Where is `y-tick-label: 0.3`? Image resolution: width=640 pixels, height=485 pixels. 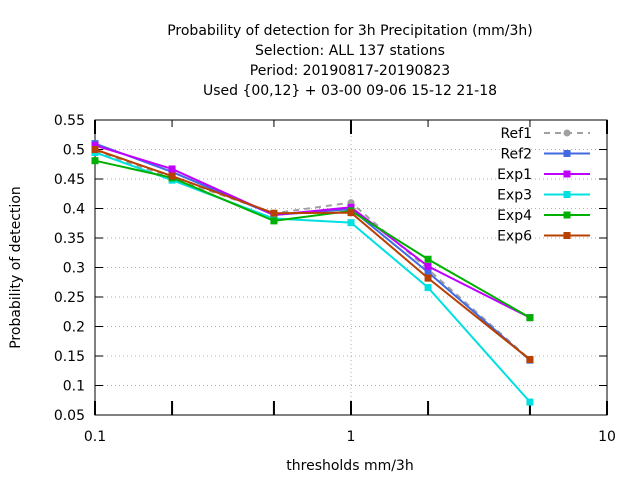
y-tick-label: 0.3 is located at coordinates (74, 269).